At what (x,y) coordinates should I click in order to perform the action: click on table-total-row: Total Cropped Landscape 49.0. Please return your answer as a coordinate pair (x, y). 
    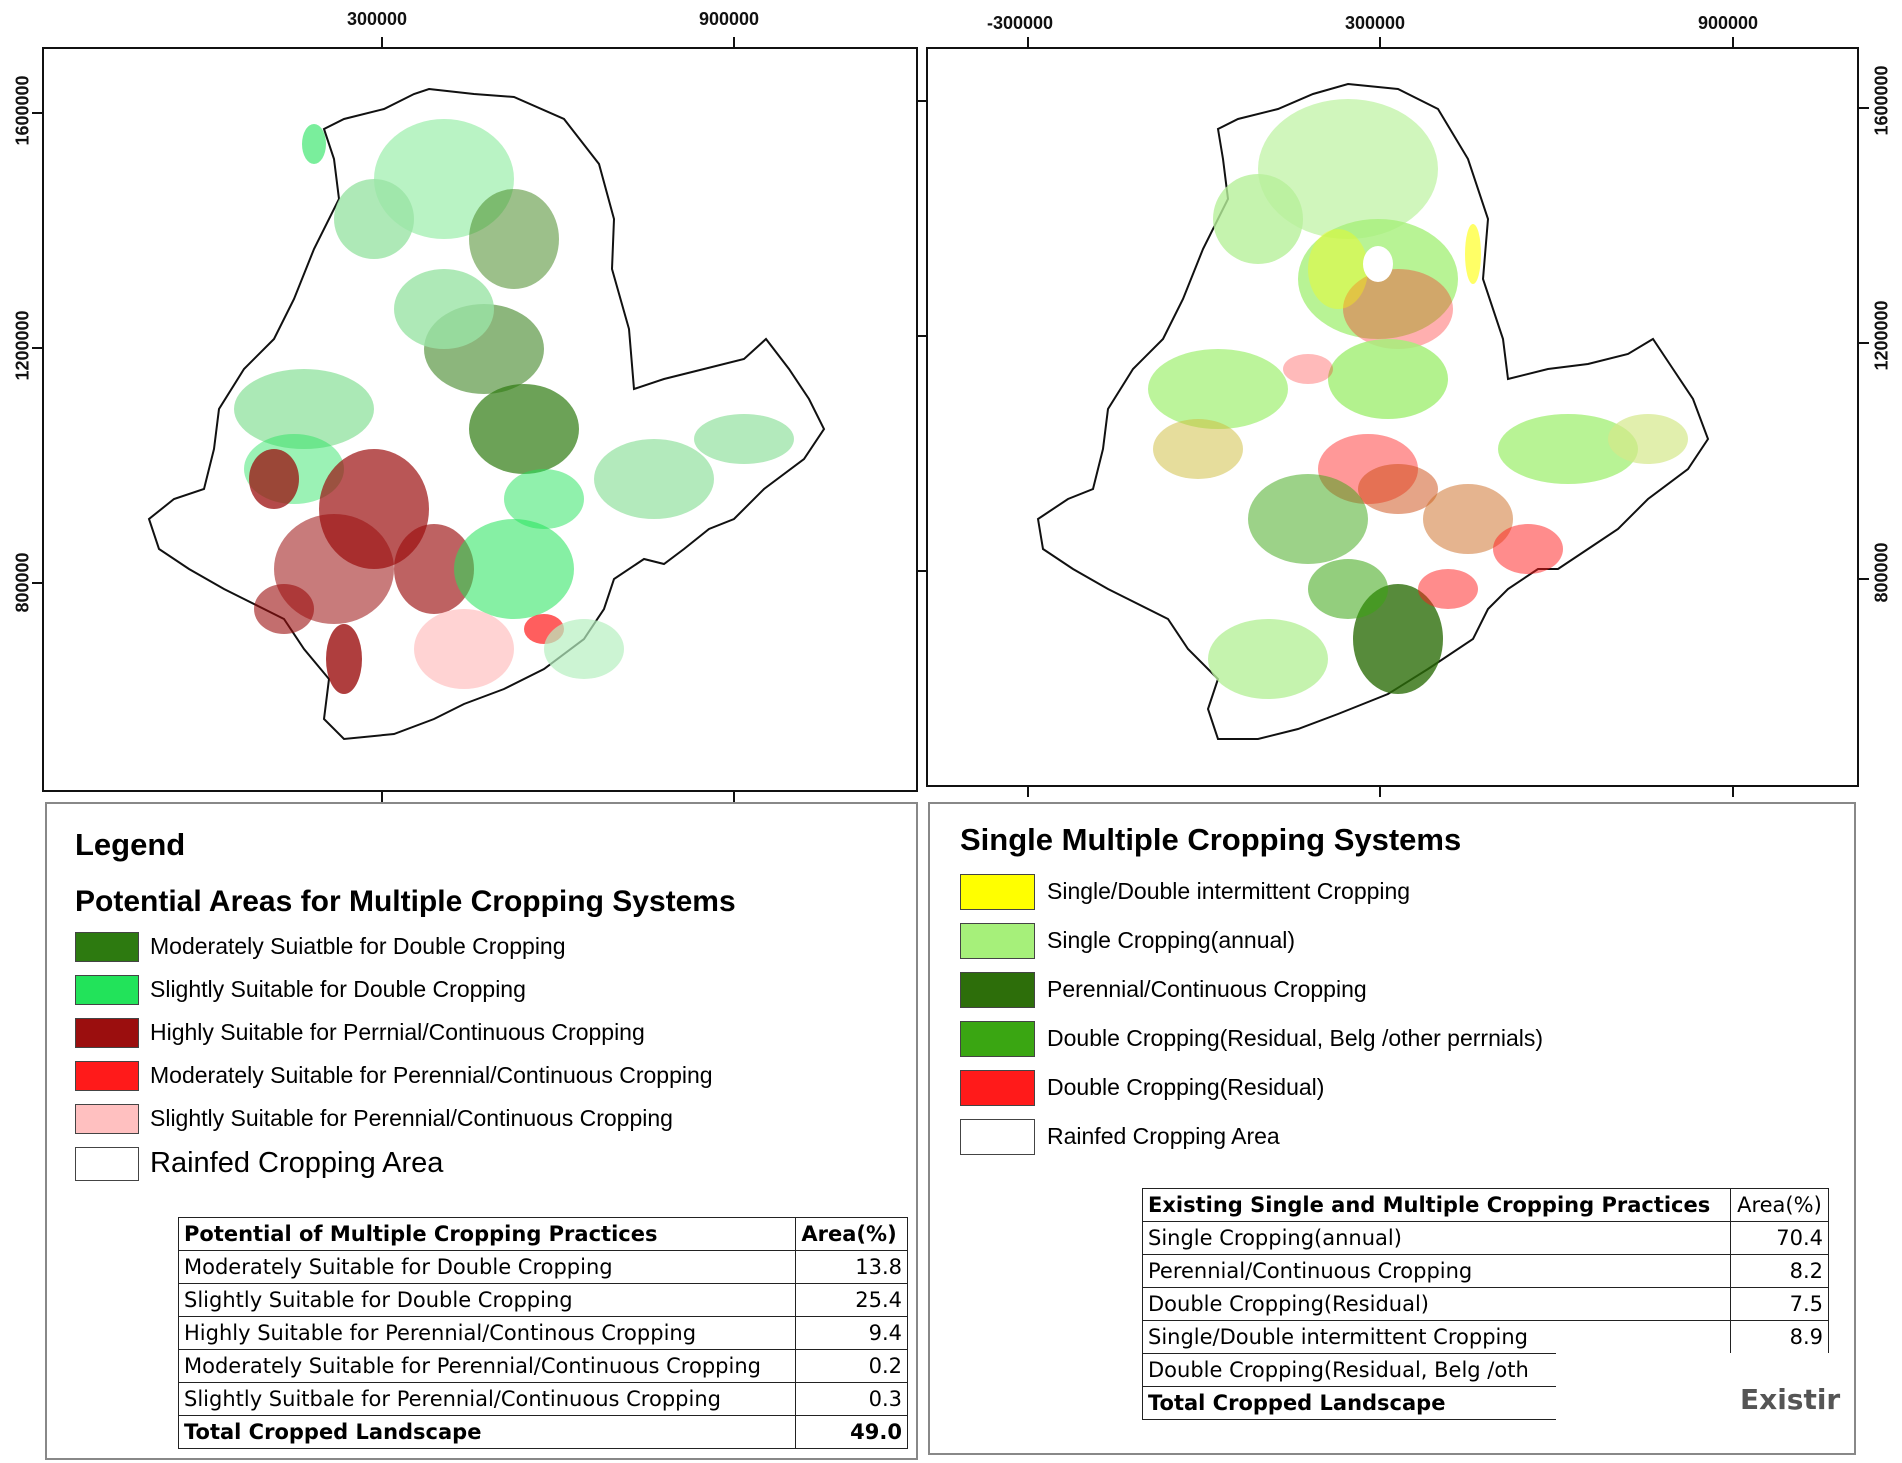
    Looking at the image, I should click on (542, 1432).